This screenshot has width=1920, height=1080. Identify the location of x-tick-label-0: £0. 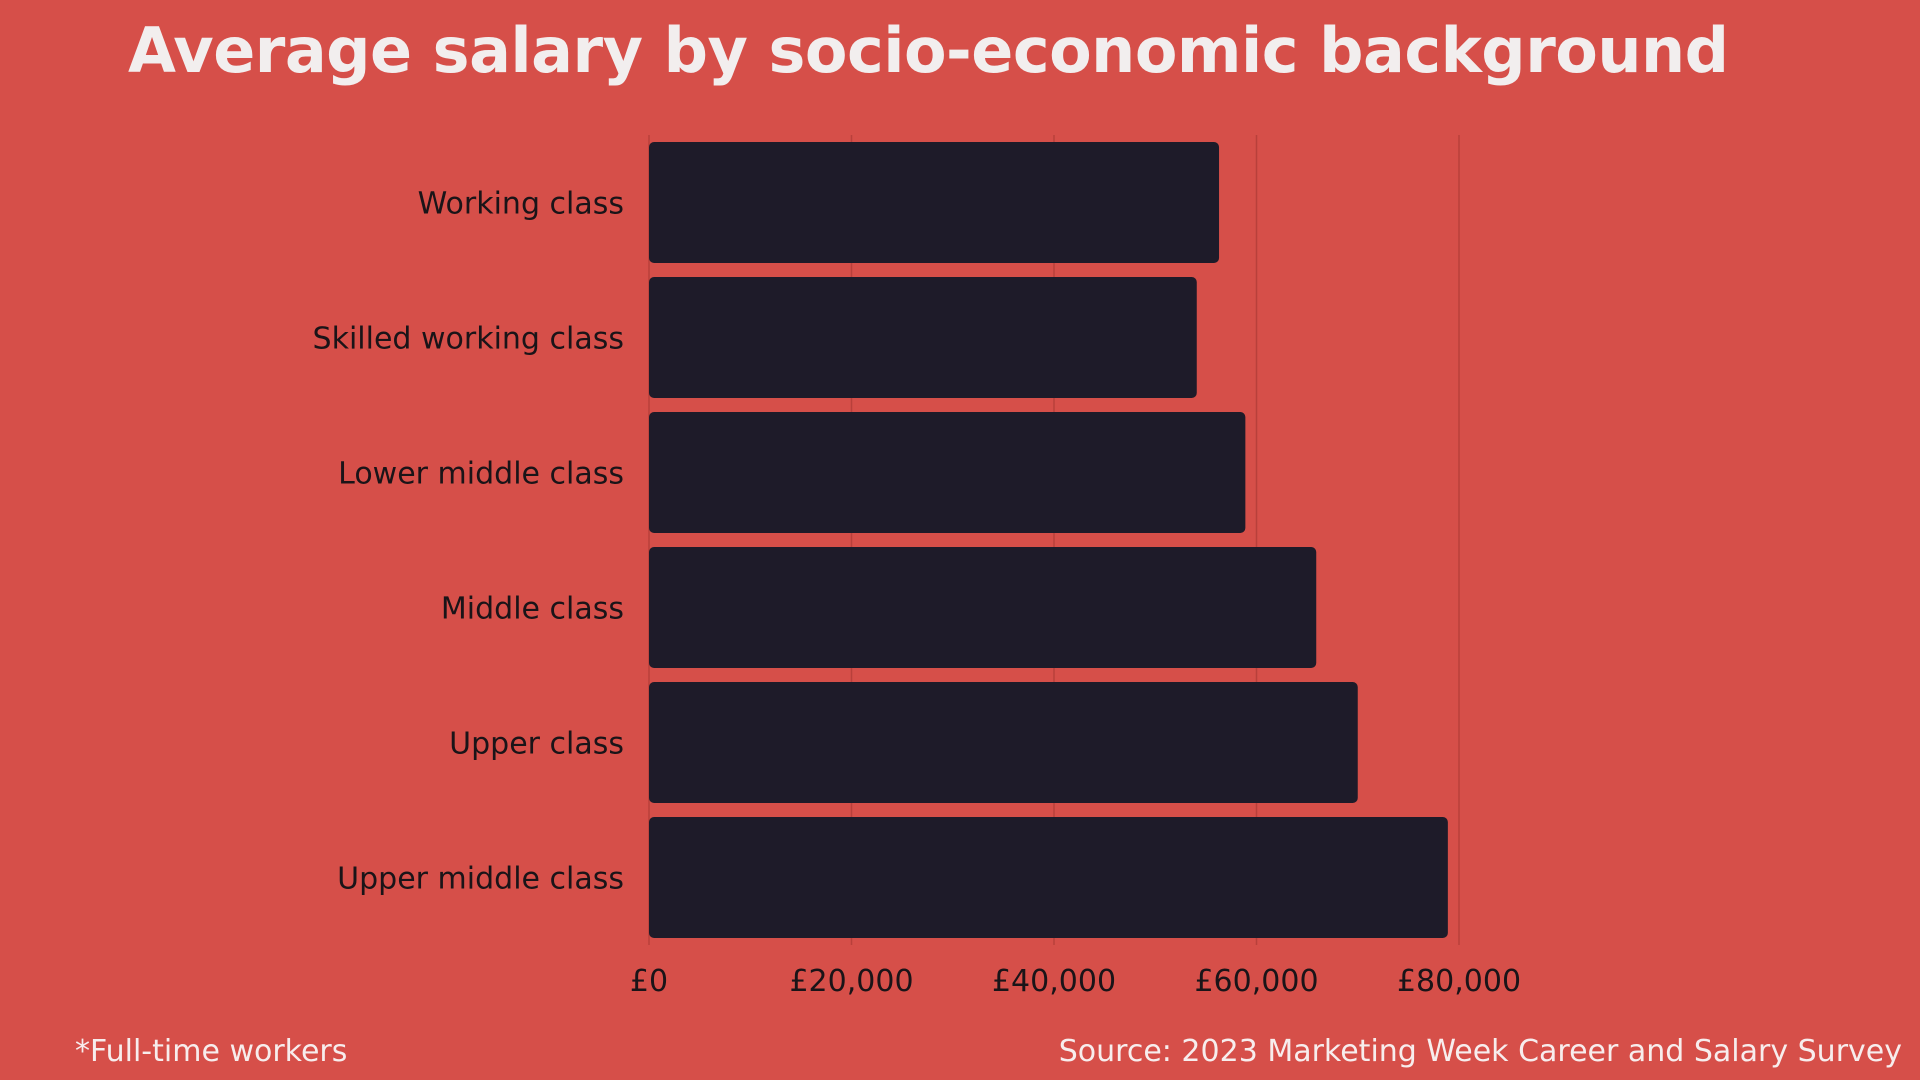
(649, 981).